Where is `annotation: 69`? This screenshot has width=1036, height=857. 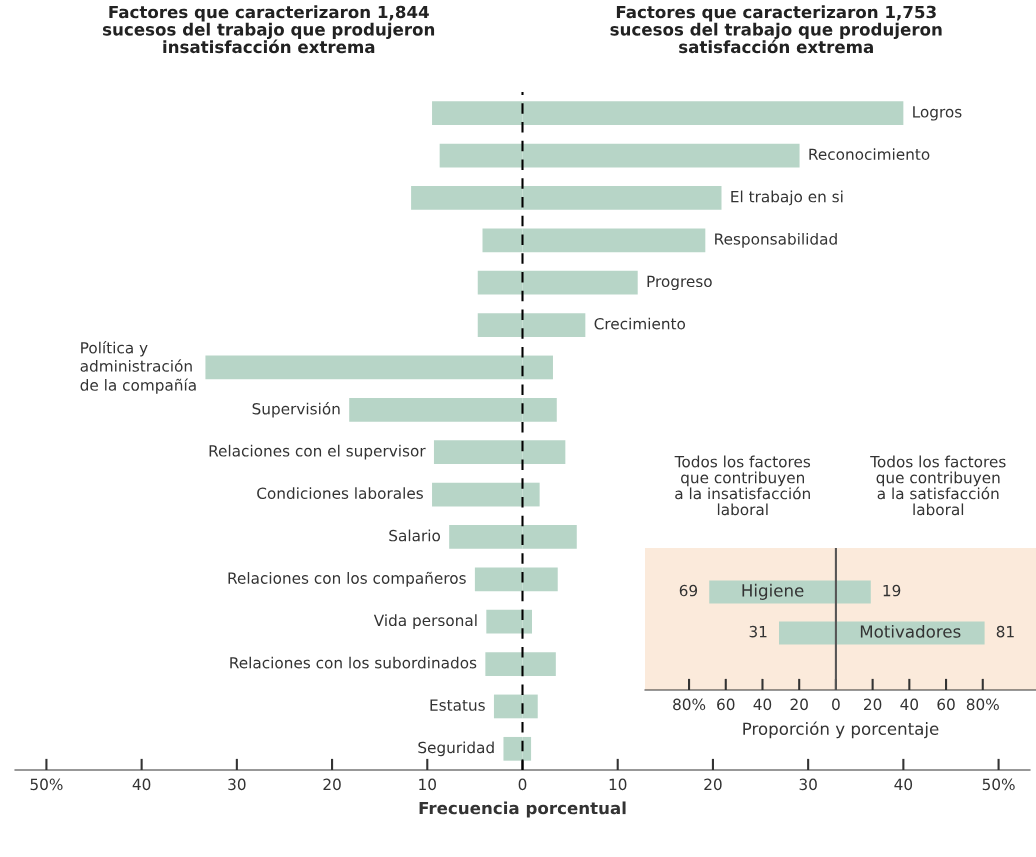 annotation: 69 is located at coordinates (688, 590).